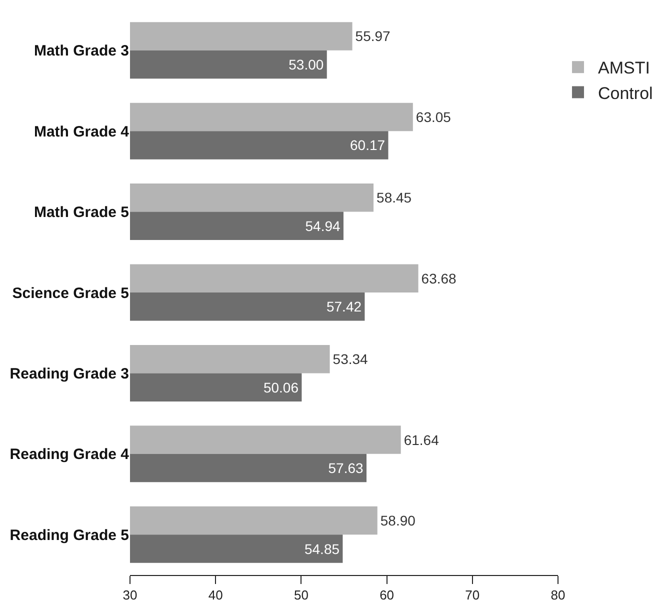 This screenshot has width=668, height=615. What do you see at coordinates (306, 64) in the screenshot?
I see `data-label: 53.00` at bounding box center [306, 64].